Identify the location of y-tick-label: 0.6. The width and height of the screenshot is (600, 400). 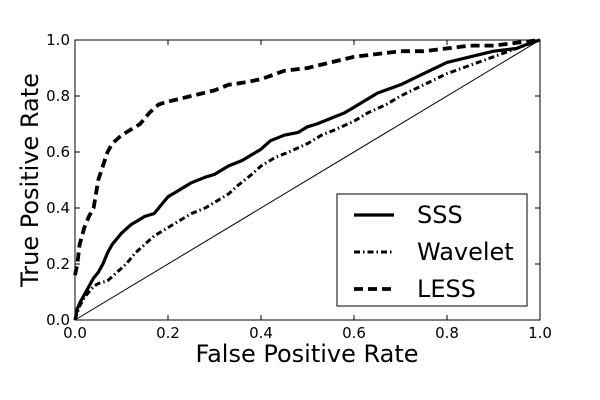
(58, 152).